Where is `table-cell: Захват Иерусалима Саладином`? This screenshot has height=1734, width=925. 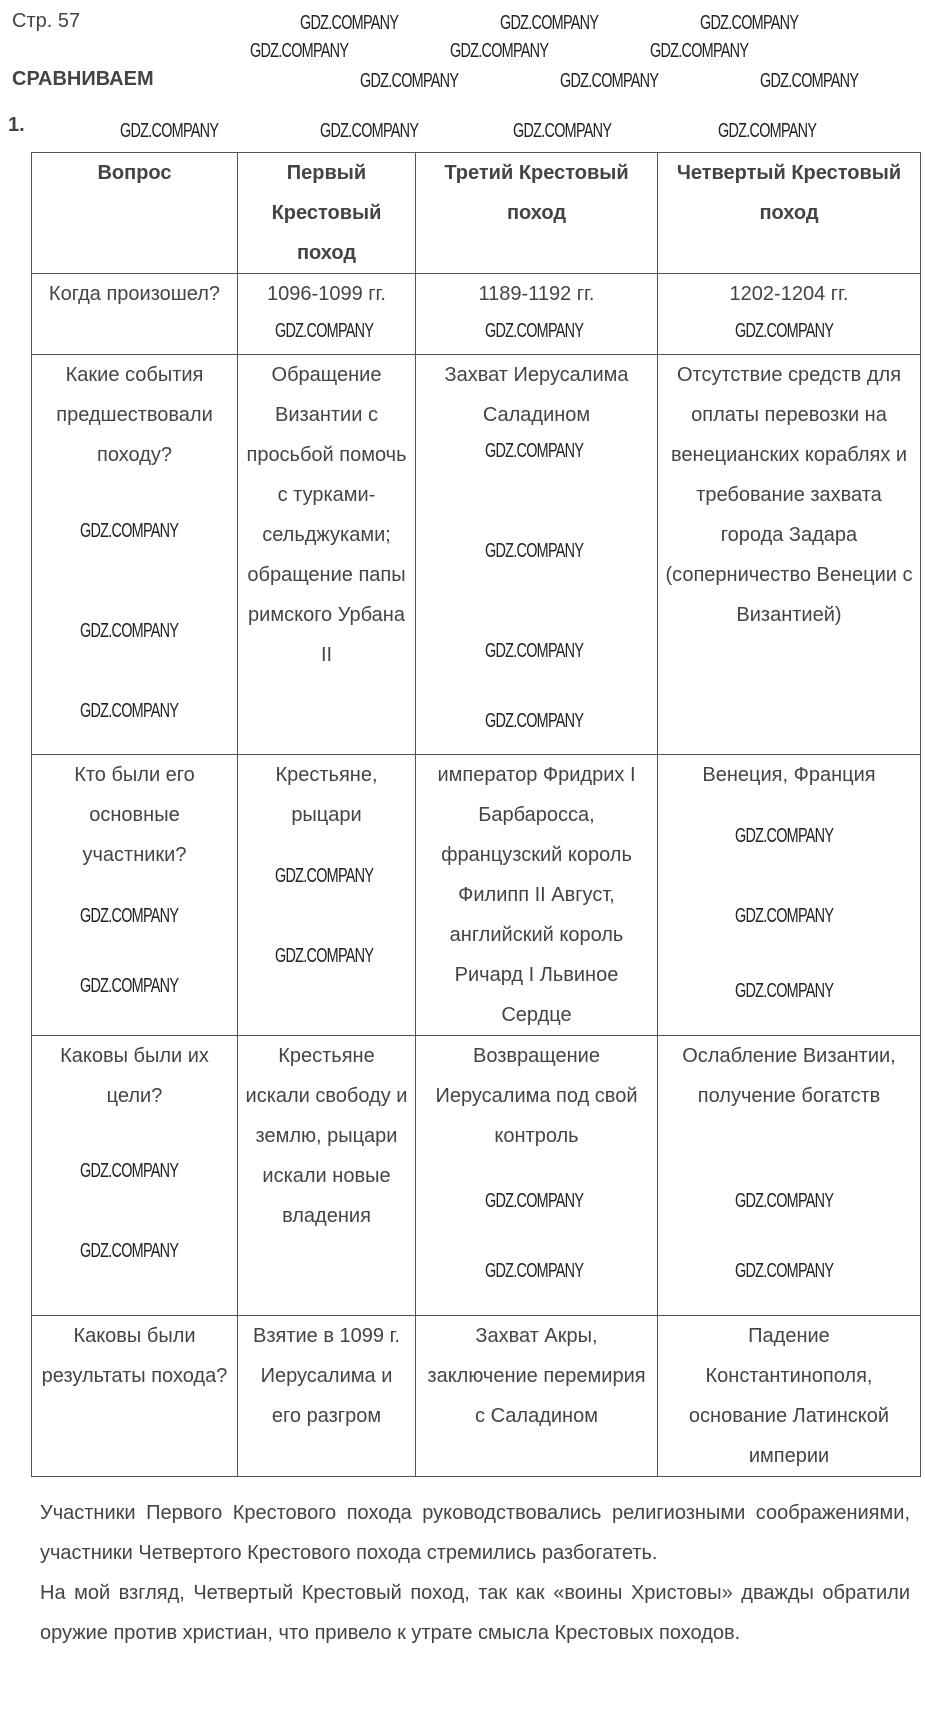
table-cell: Захват Иерусалима Саладином is located at coordinates (536, 554).